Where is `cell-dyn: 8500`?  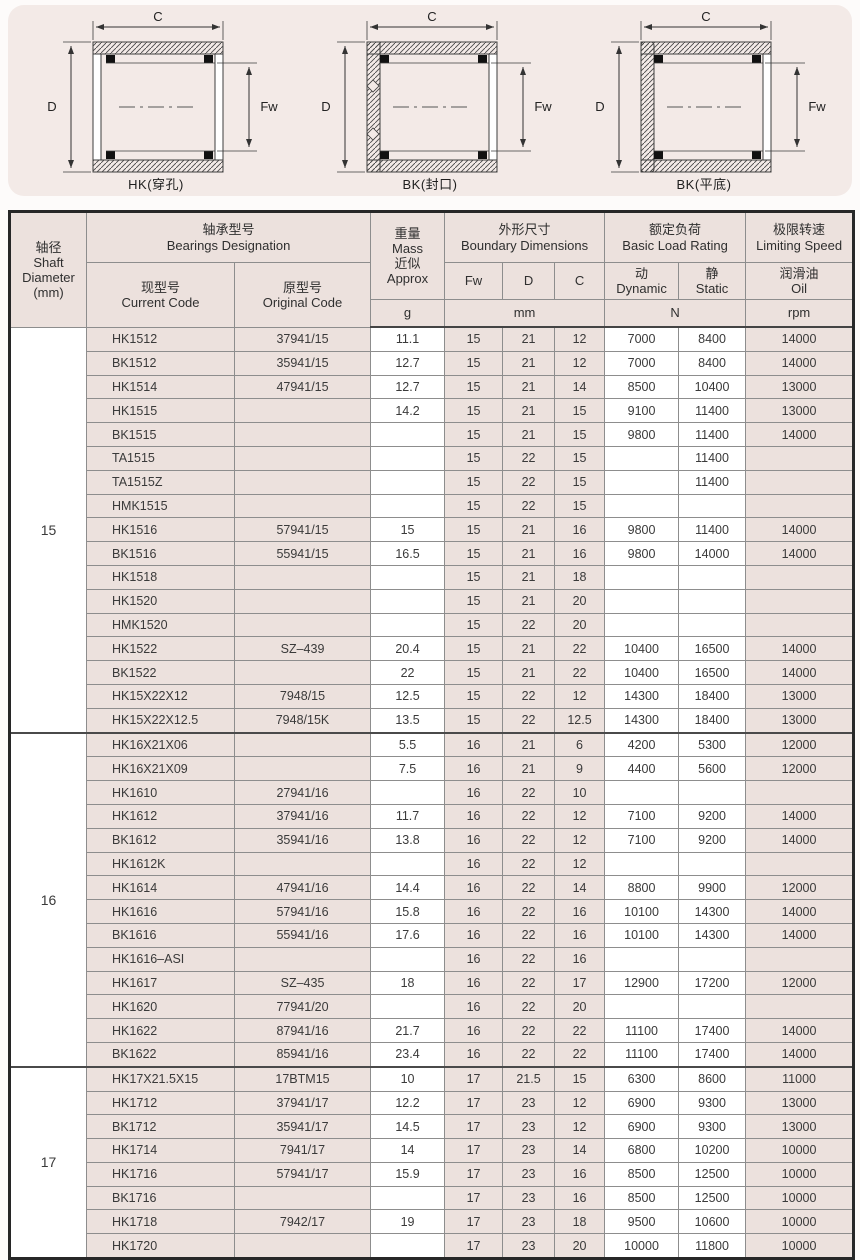
cell-dyn: 8500 is located at coordinates (642, 1174).